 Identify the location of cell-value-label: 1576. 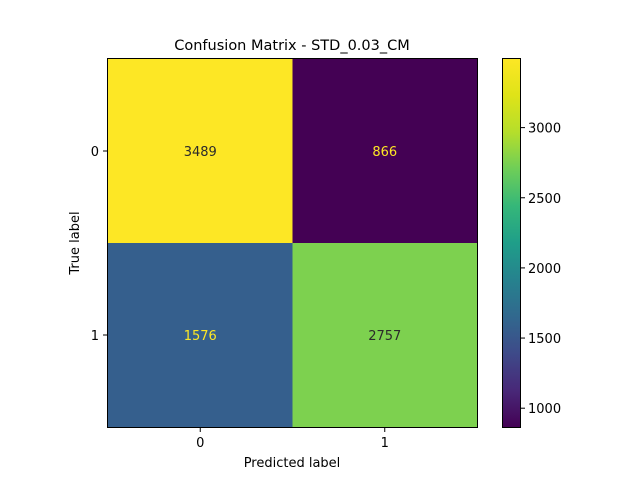
(200, 336).